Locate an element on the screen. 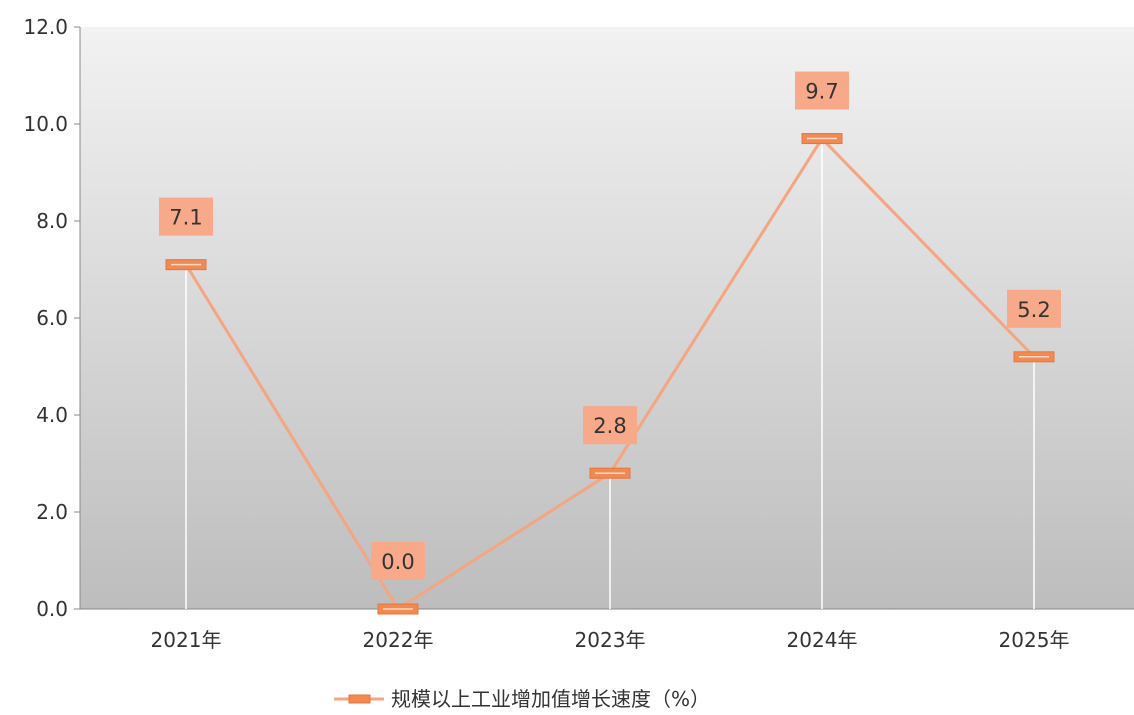  data-label: 7.1 is located at coordinates (185, 218).